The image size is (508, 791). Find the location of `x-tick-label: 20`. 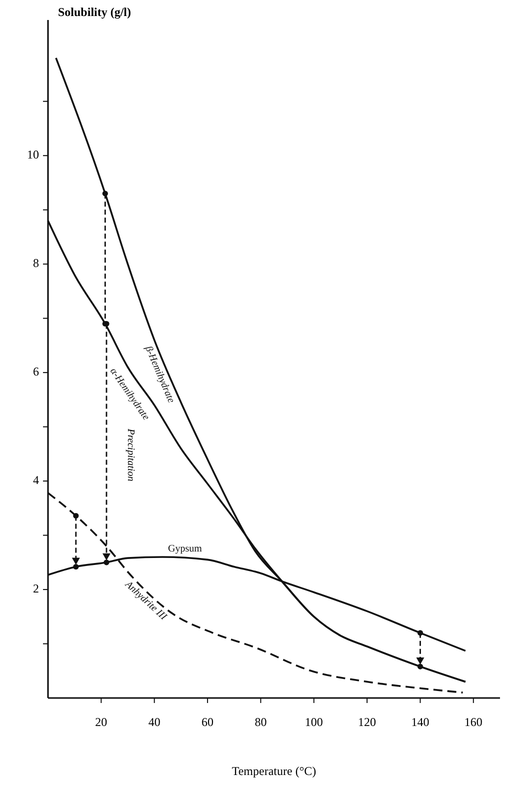

x-tick-label: 20 is located at coordinates (101, 722).